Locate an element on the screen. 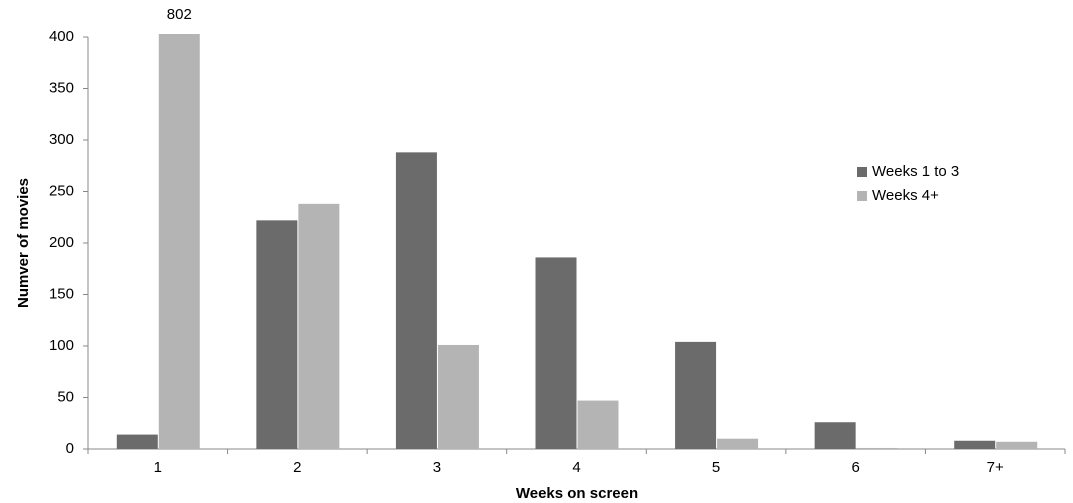 This screenshot has height=503, width=1073. x-tick-label: 3 is located at coordinates (437, 467).